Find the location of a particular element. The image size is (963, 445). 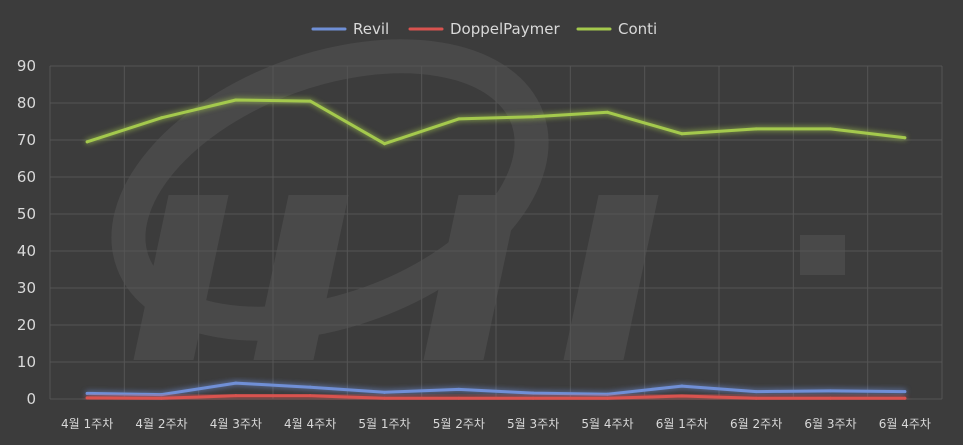

x-tick-label: 4월 4주차 is located at coordinates (310, 424).